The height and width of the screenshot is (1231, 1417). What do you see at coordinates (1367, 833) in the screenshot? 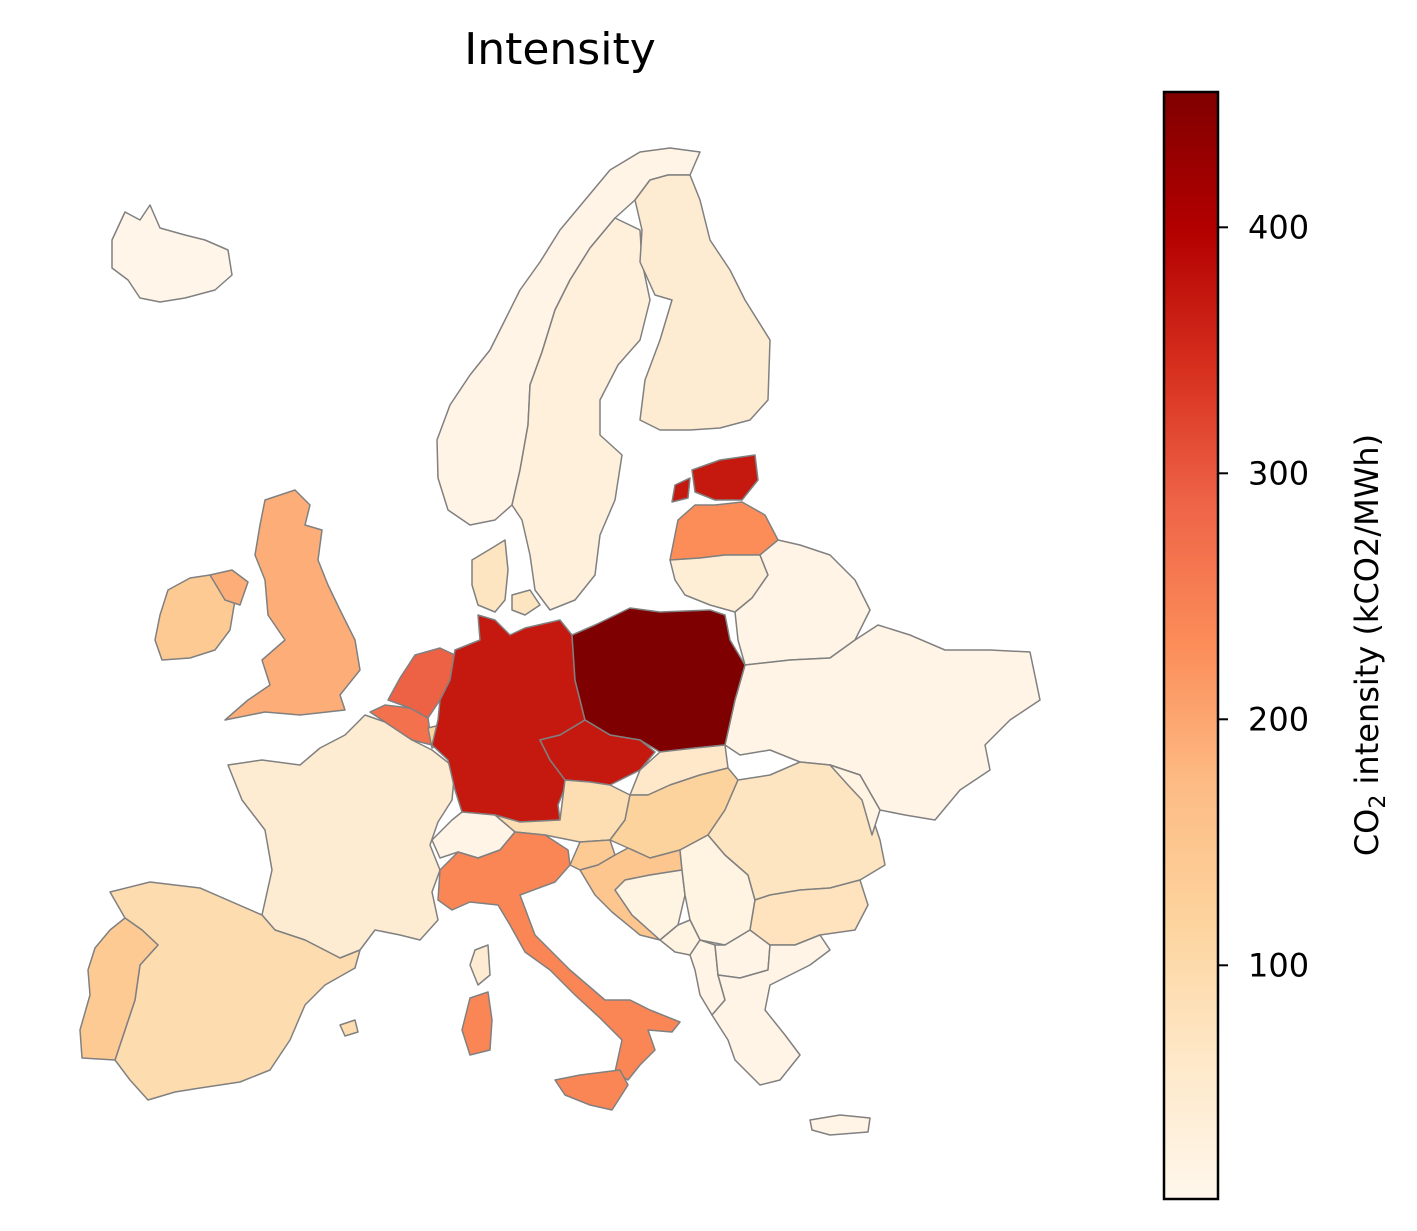
I see `colorbar-label-prefix: CO` at bounding box center [1367, 833].